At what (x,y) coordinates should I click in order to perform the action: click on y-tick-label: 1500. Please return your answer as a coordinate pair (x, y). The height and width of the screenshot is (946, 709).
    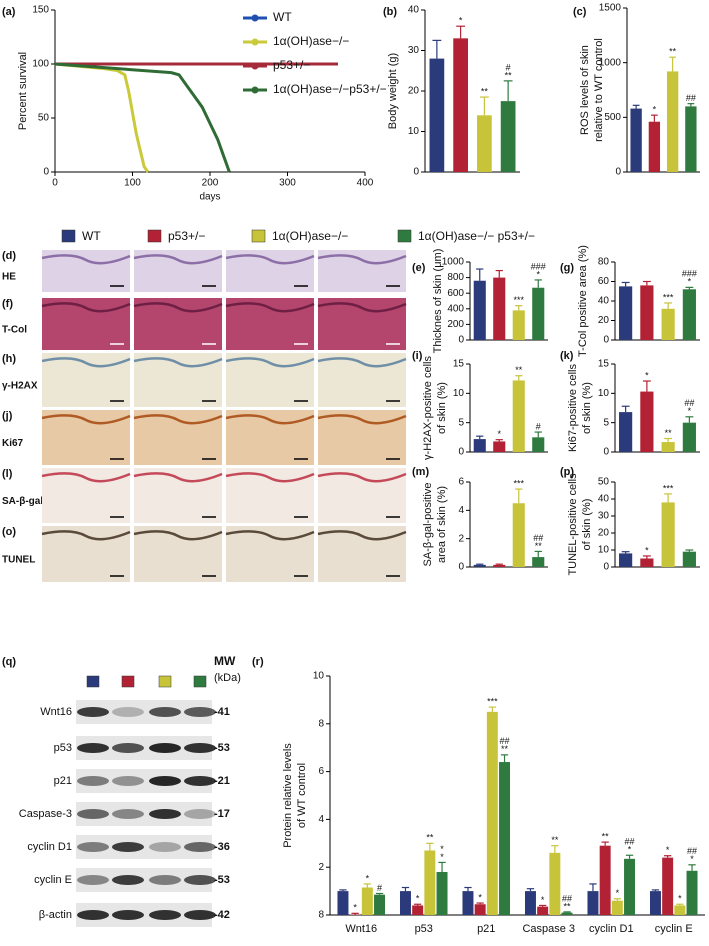
    Looking at the image, I should click on (610, 8).